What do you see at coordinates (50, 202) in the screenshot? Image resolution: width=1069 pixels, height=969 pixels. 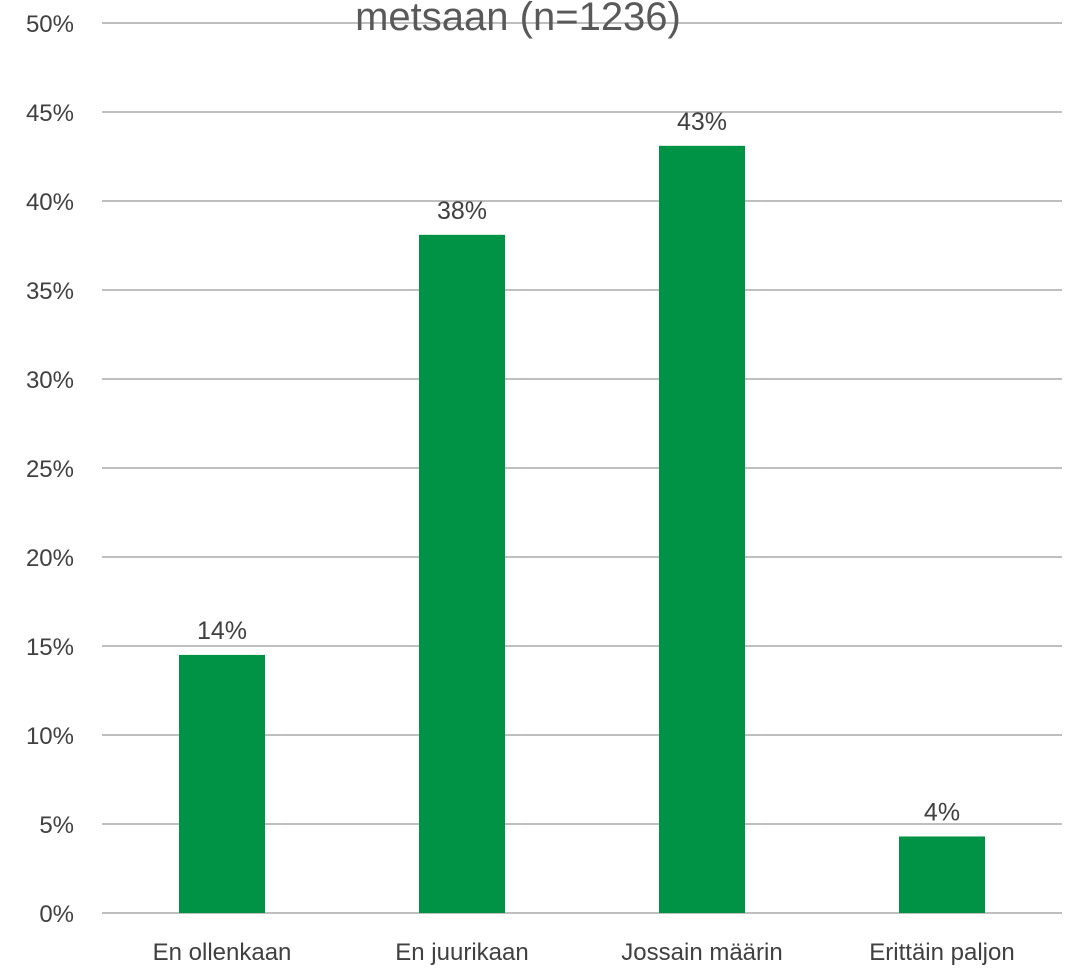 I see `y-tick-label: 40%` at bounding box center [50, 202].